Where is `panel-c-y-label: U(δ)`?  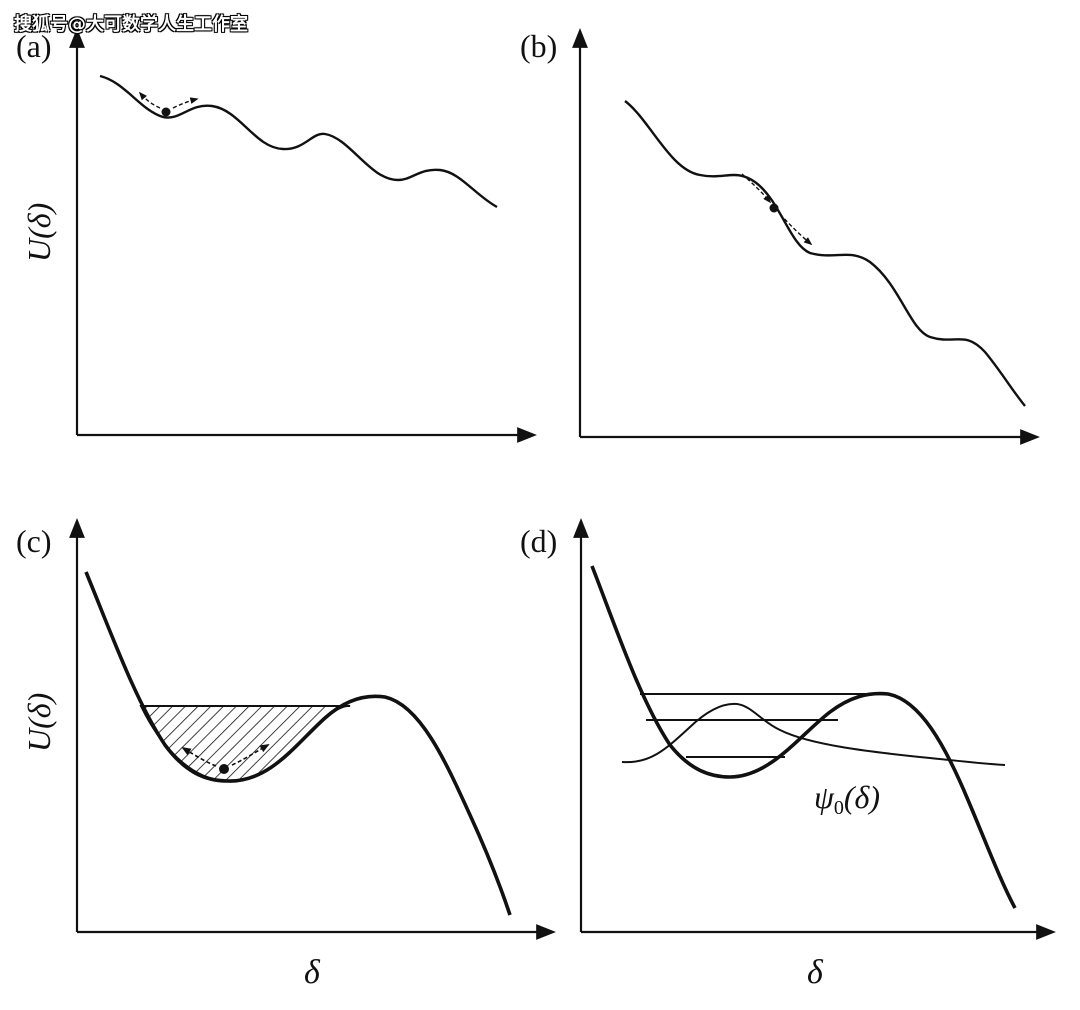 panel-c-y-label: U(δ) is located at coordinates (39, 722).